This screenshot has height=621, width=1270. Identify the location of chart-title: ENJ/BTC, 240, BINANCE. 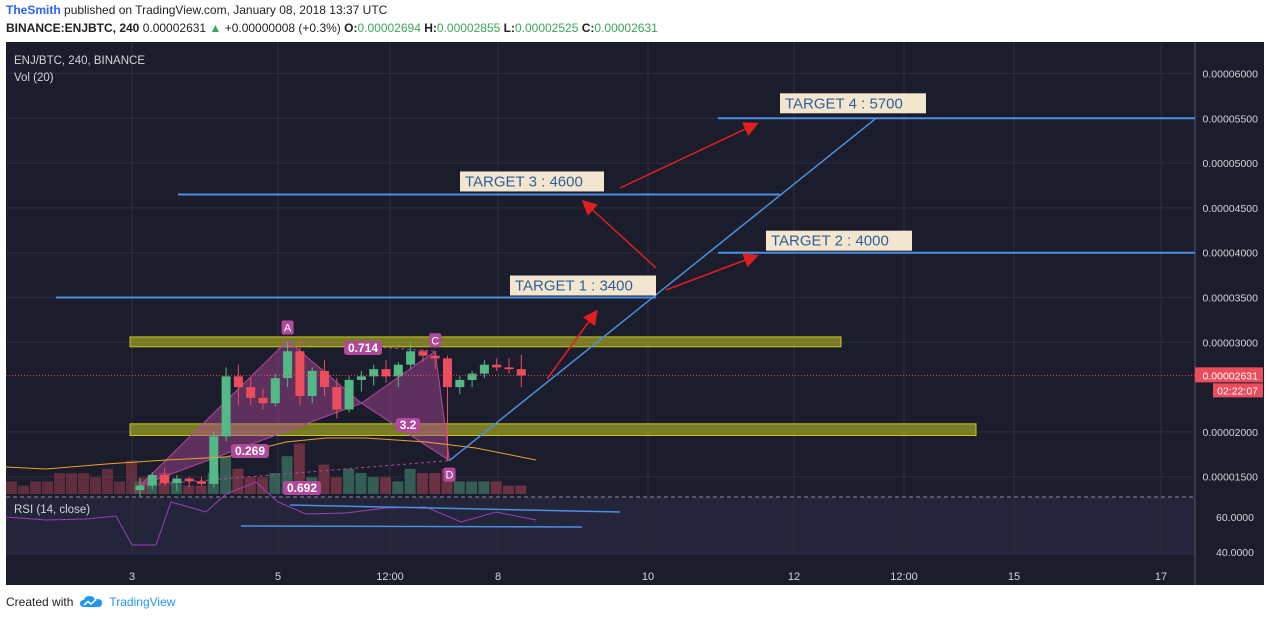
(79, 61).